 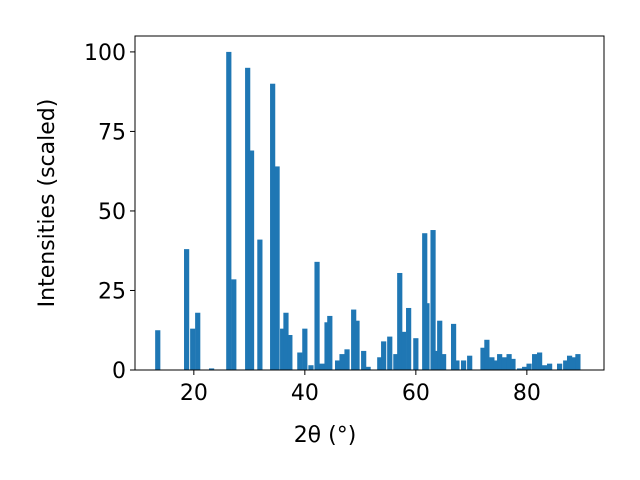 I want to click on y-tick-label: 50, so click(x=112, y=212).